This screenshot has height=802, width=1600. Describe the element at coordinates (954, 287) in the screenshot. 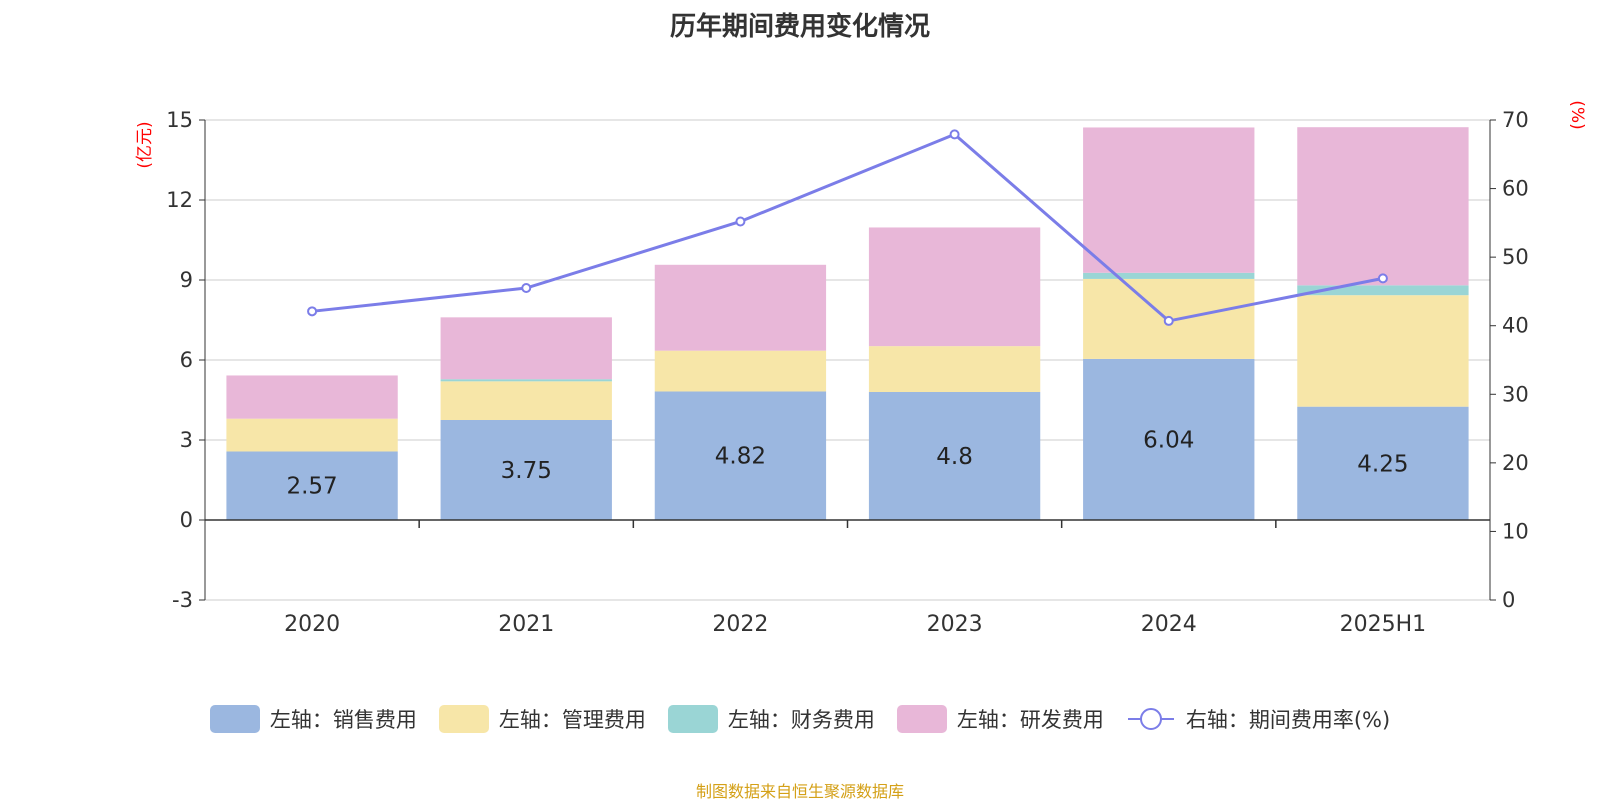

I see `bar-rnd-2023` at that location.